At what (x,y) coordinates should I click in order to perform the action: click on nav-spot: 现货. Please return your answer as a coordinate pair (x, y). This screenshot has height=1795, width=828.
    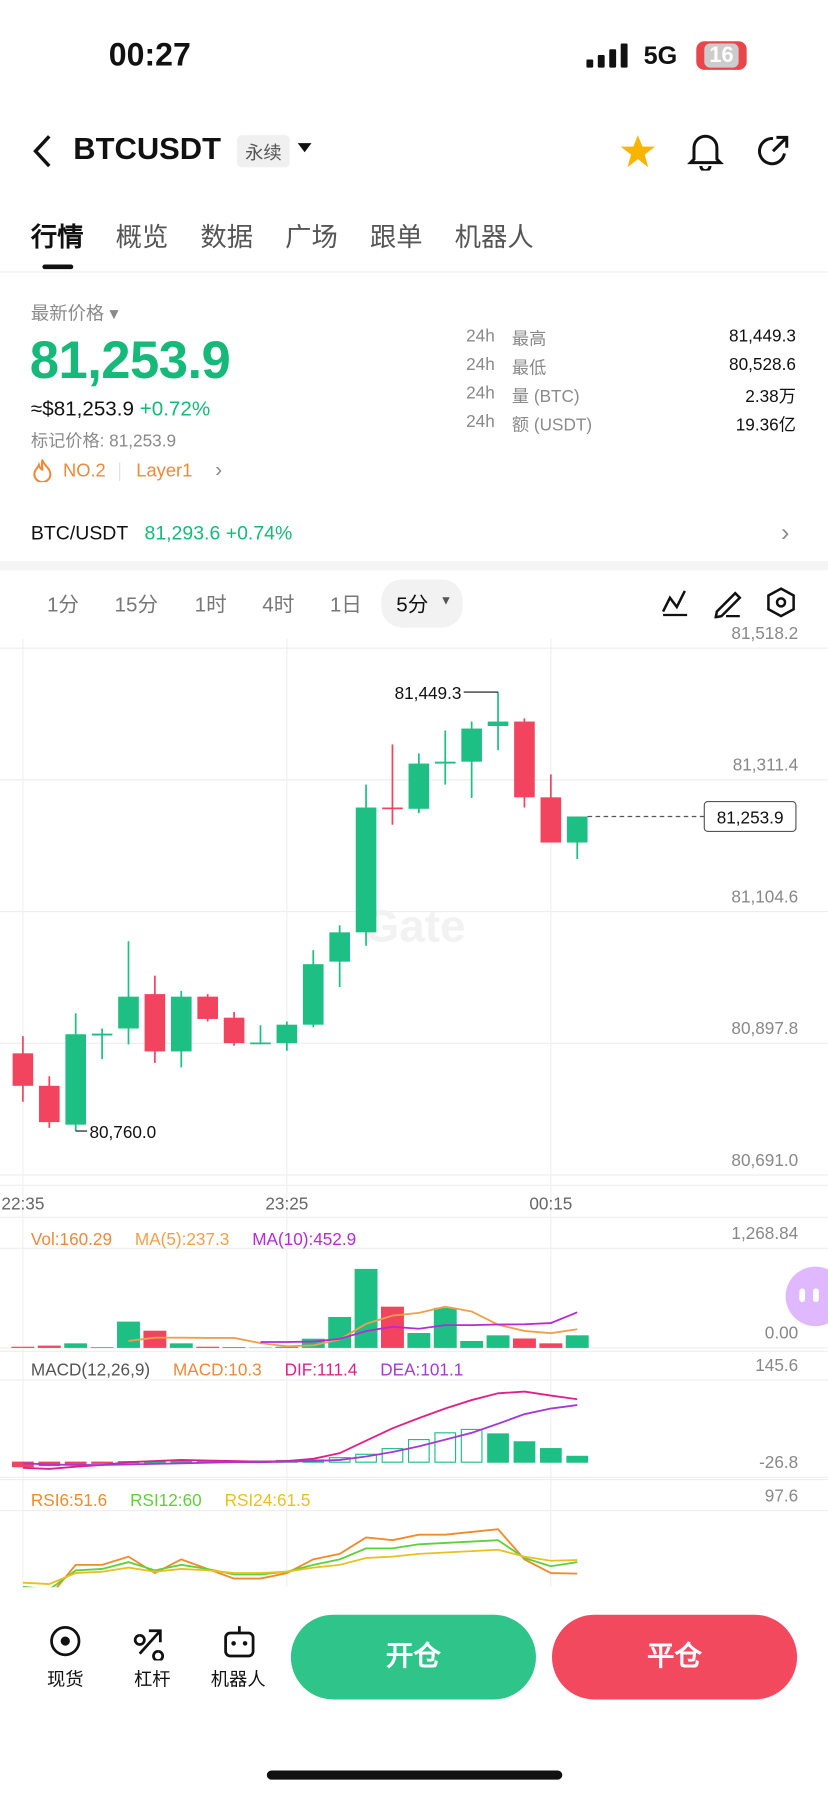
    Looking at the image, I should click on (65, 1680).